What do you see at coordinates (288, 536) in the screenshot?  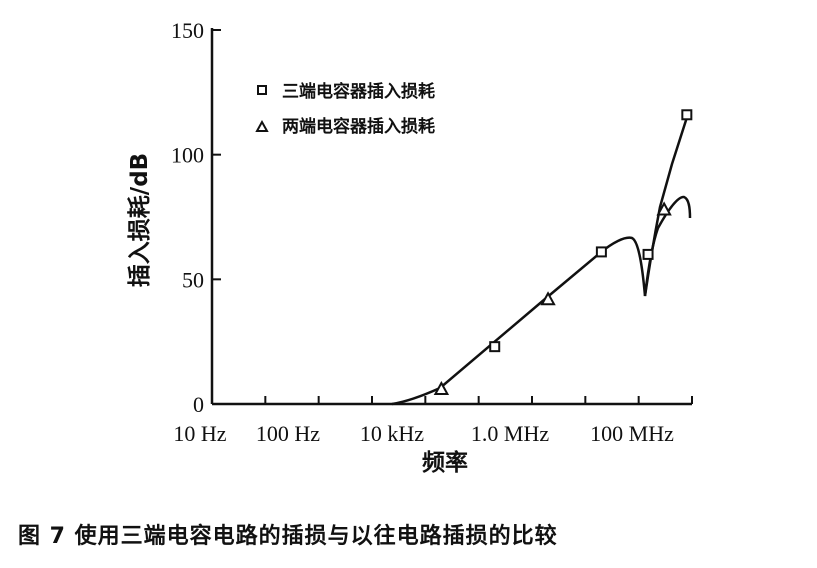 I see `figure-caption: 图 7 使用三端电容电路的插损与以往电路插损的比较` at bounding box center [288, 536].